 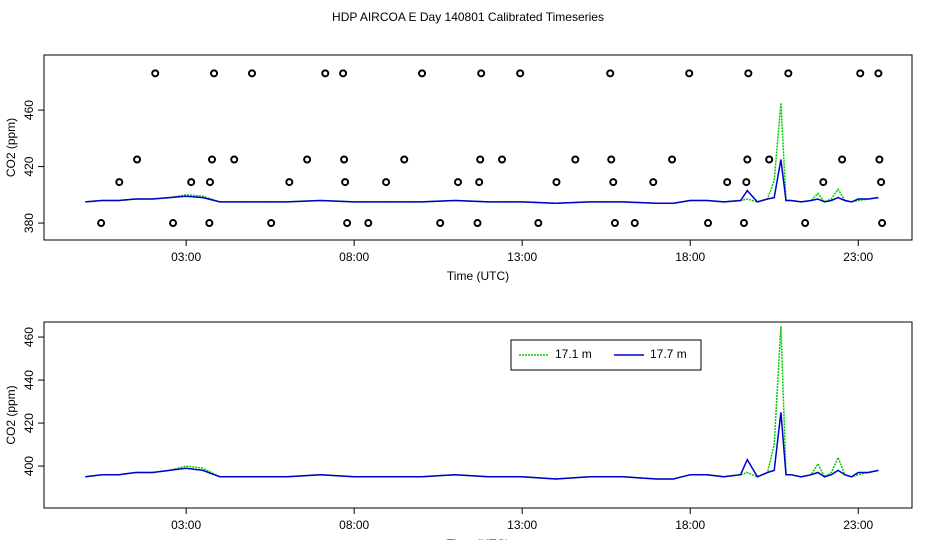 I want to click on legend: 17.1 m 17.7 m, so click(x=606, y=355).